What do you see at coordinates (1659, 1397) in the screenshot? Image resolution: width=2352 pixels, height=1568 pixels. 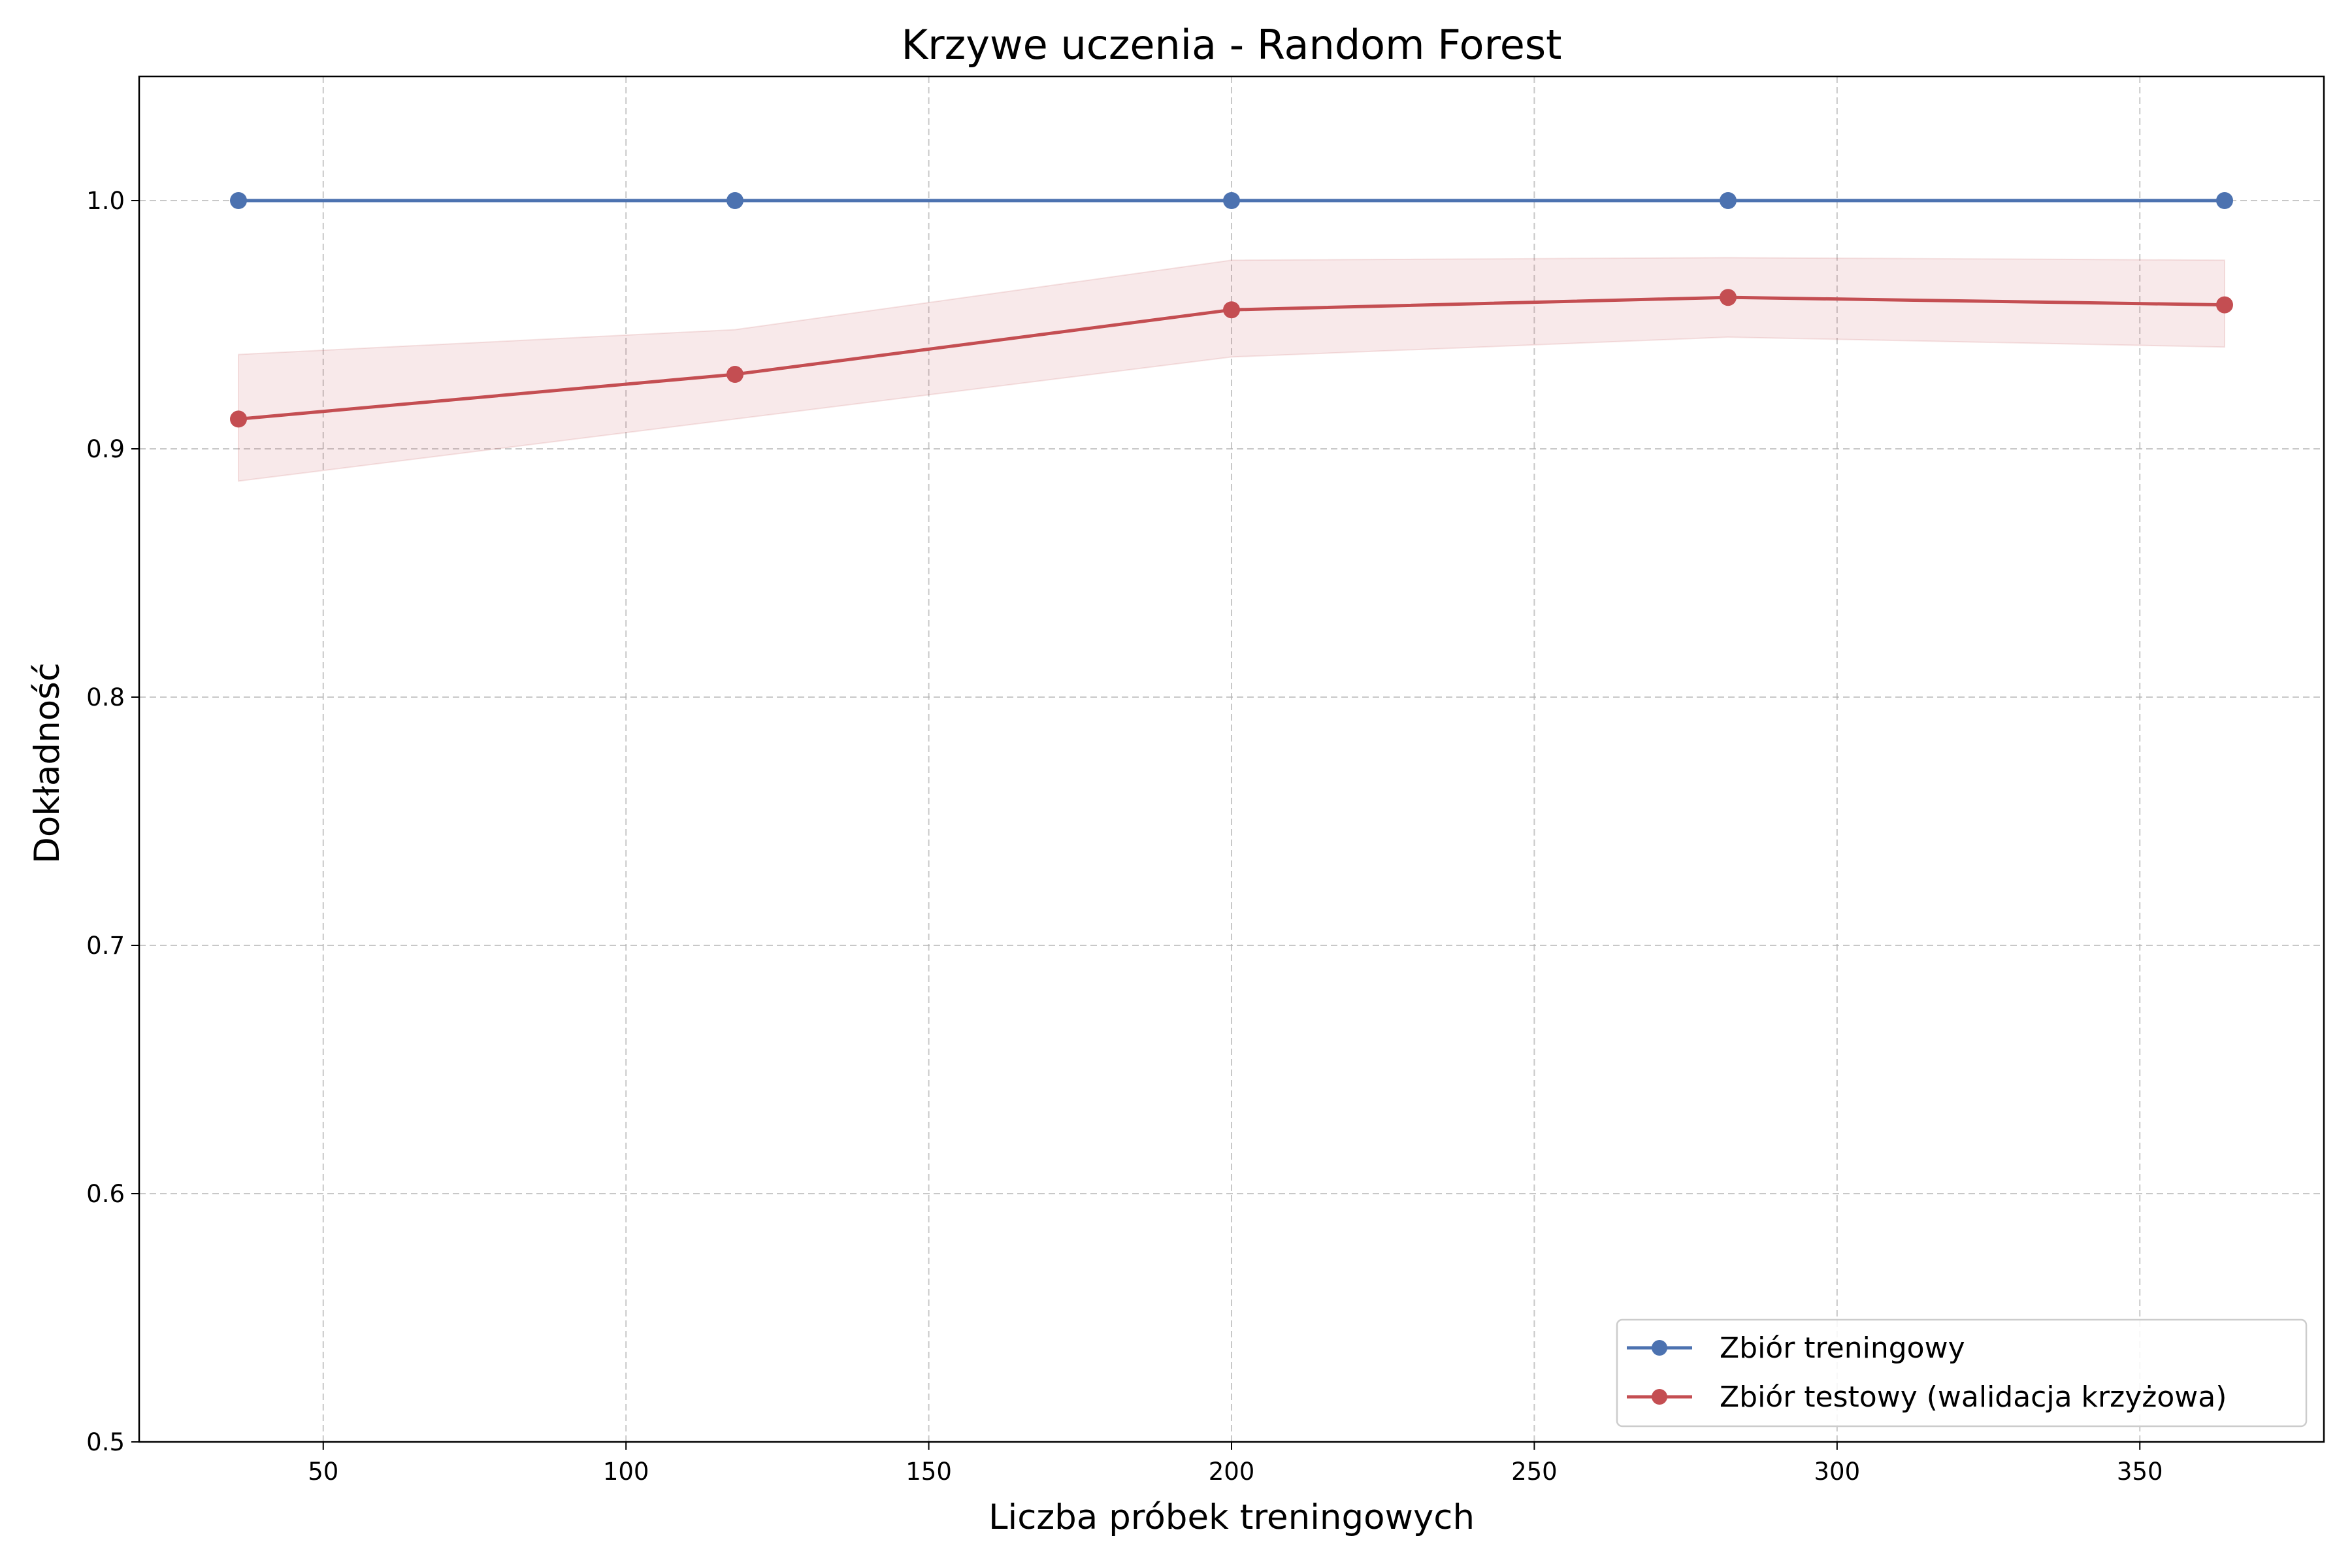 I see `legend-marker-test` at bounding box center [1659, 1397].